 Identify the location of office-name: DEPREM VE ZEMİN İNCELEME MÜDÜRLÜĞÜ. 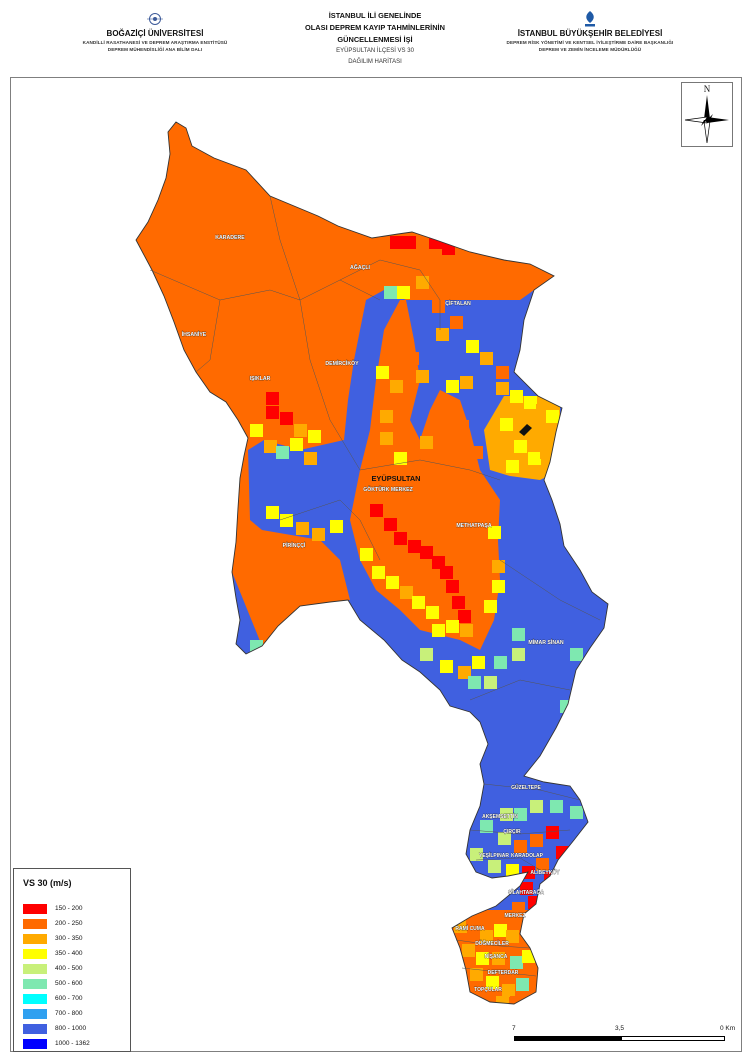
(590, 49).